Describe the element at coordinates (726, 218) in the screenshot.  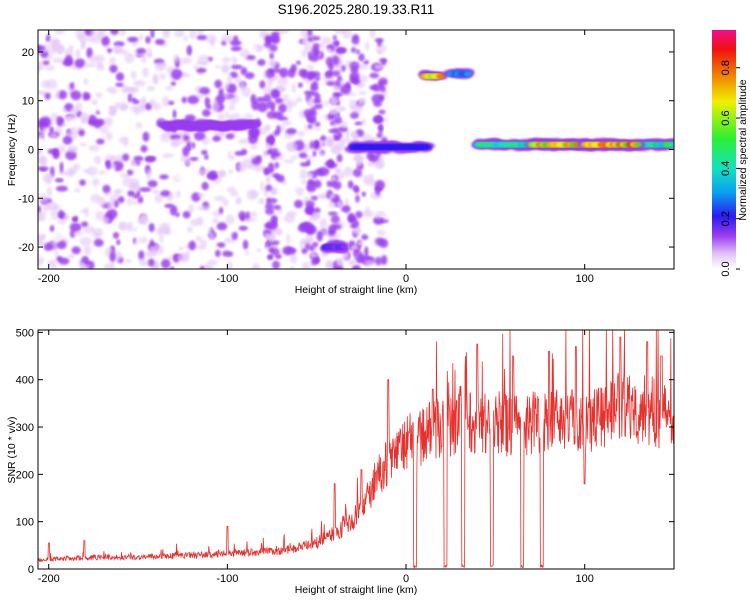
I see `colorbar-tick-label: 0.2` at that location.